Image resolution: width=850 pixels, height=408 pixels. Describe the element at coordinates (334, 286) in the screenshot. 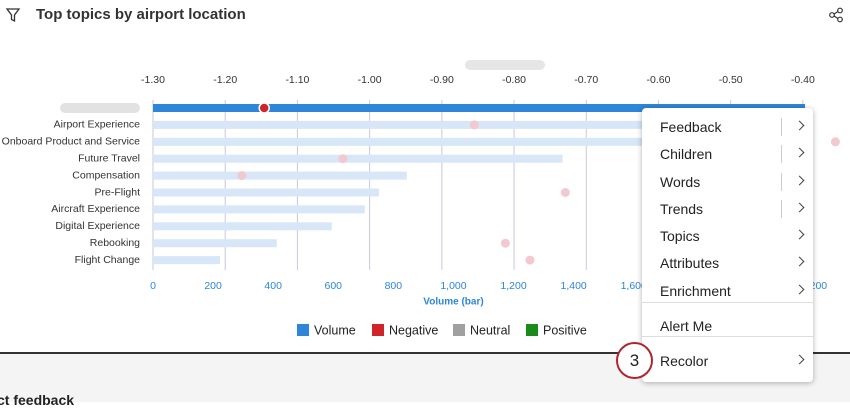

I see `x-tick-label: 600` at that location.